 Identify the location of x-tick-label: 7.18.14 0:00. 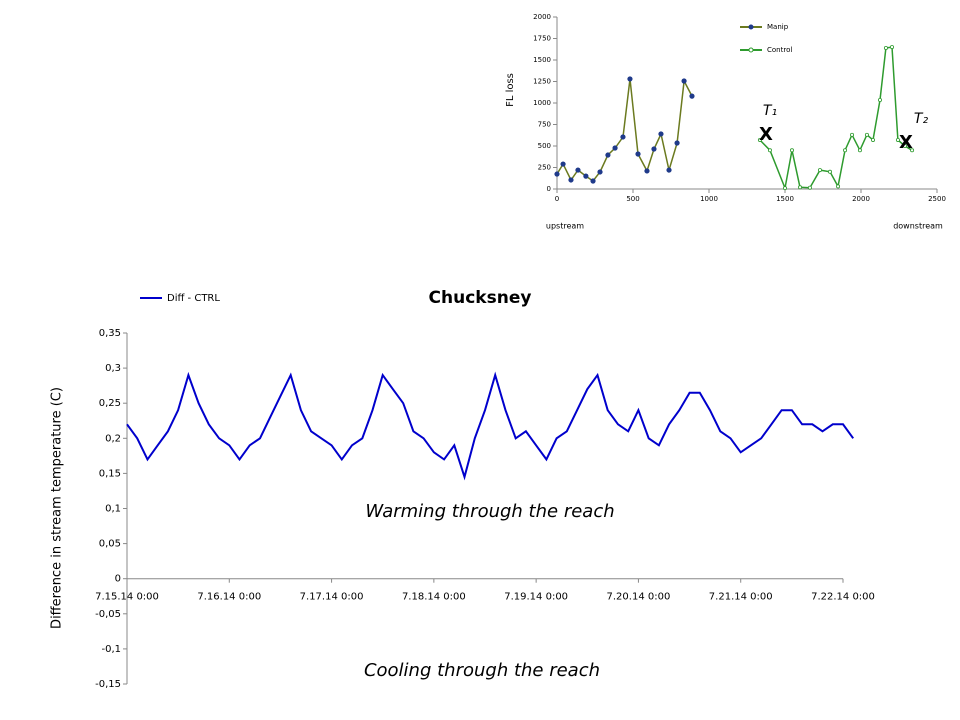
(434, 597).